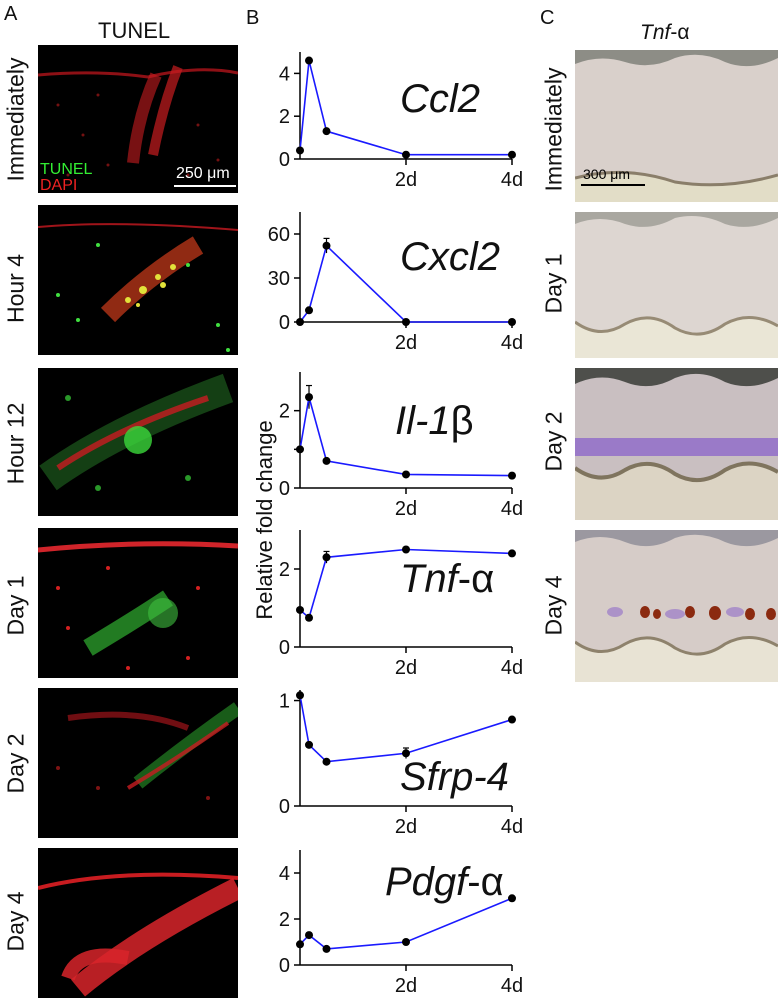 This screenshot has width=780, height=1000. I want to click on ccl2-gene-name: Ccl2, so click(440, 99).